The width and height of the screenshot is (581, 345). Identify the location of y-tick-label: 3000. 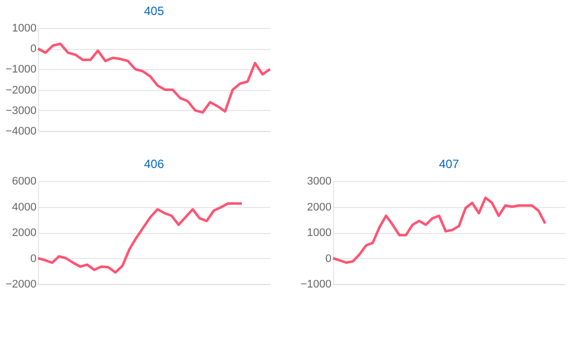
(319, 182).